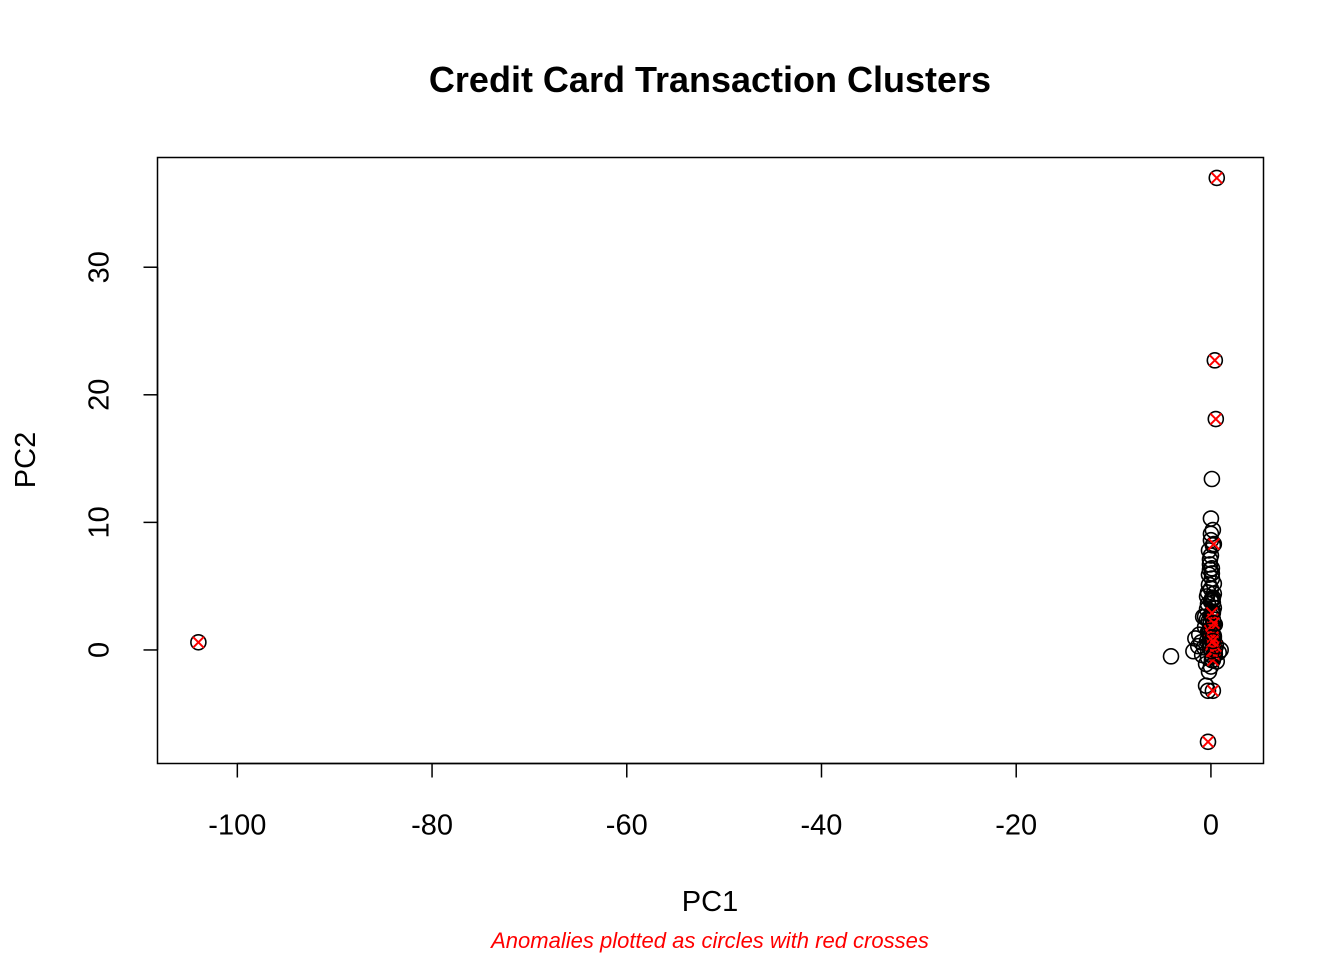 This screenshot has width=1344, height=960. Describe the element at coordinates (822, 826) in the screenshot. I see `x-tick-label: -40` at that location.